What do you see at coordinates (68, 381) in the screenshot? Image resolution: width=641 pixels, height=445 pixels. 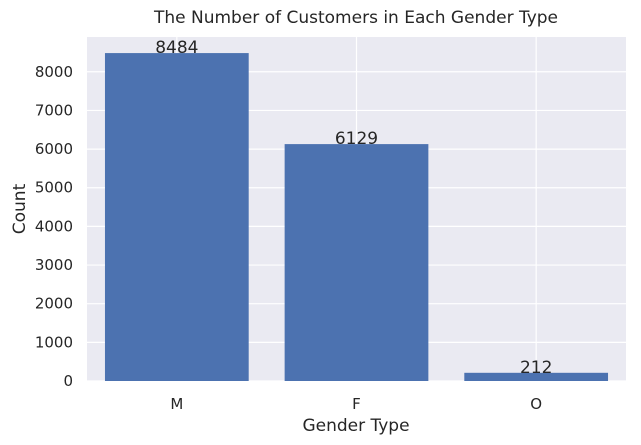 I see `y-tick-label: 0` at bounding box center [68, 381].